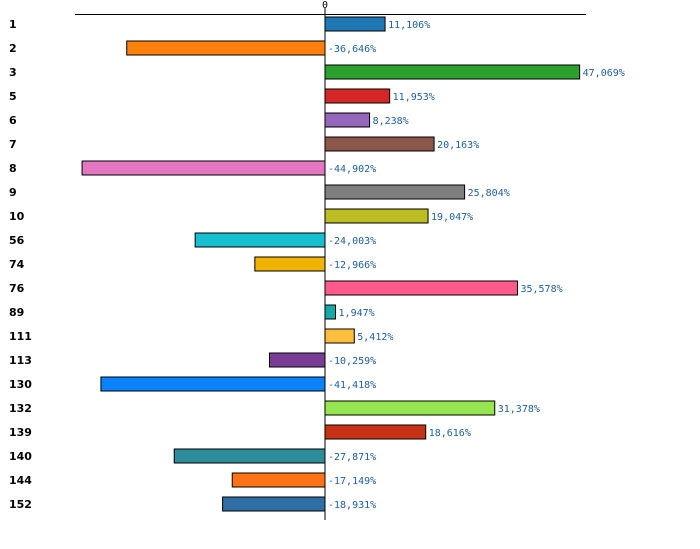  I want to click on value-label-10: 19,047%, so click(452, 217).